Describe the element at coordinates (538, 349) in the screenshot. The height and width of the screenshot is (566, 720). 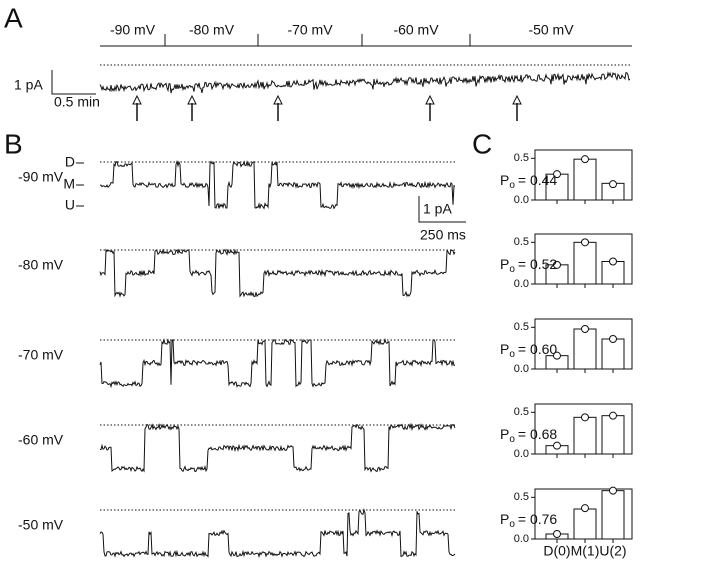
I see `po-value: = 0.60` at that location.